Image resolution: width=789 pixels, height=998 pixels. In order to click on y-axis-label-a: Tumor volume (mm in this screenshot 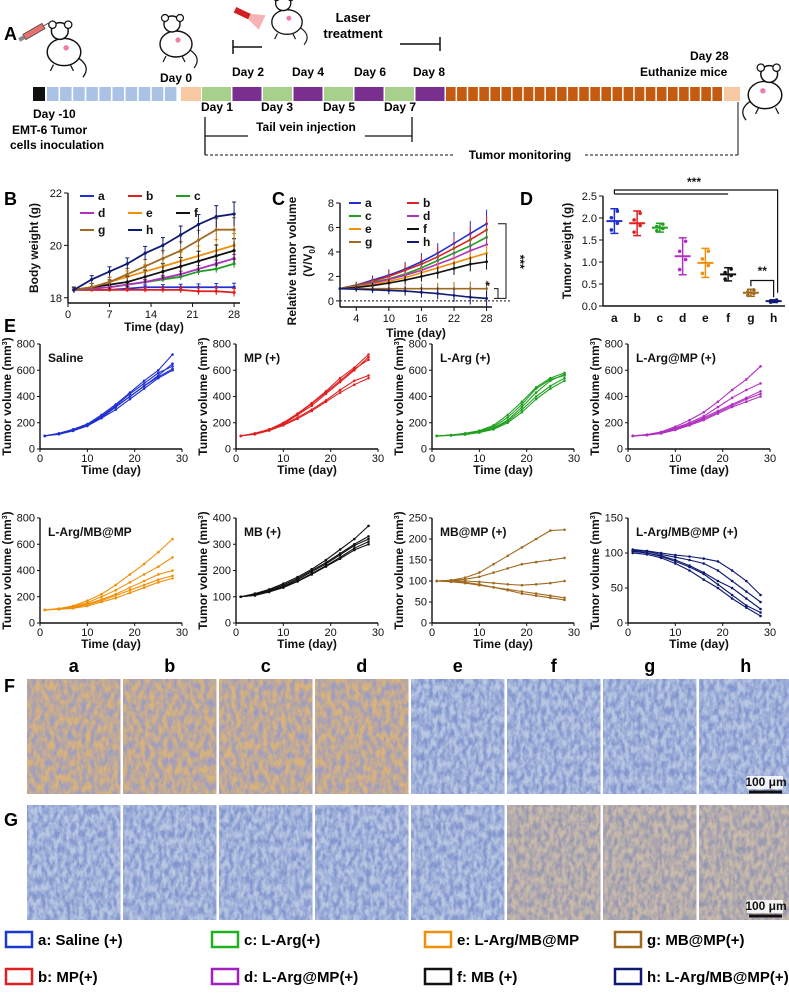, I will do `click(595, 400)`.